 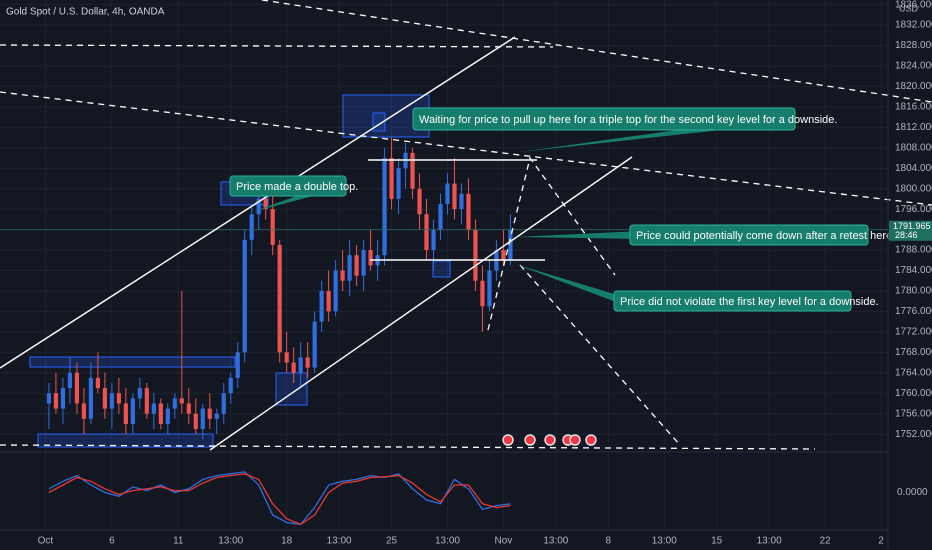 I want to click on y-tick-label: 1812.000, so click(x=913, y=127).